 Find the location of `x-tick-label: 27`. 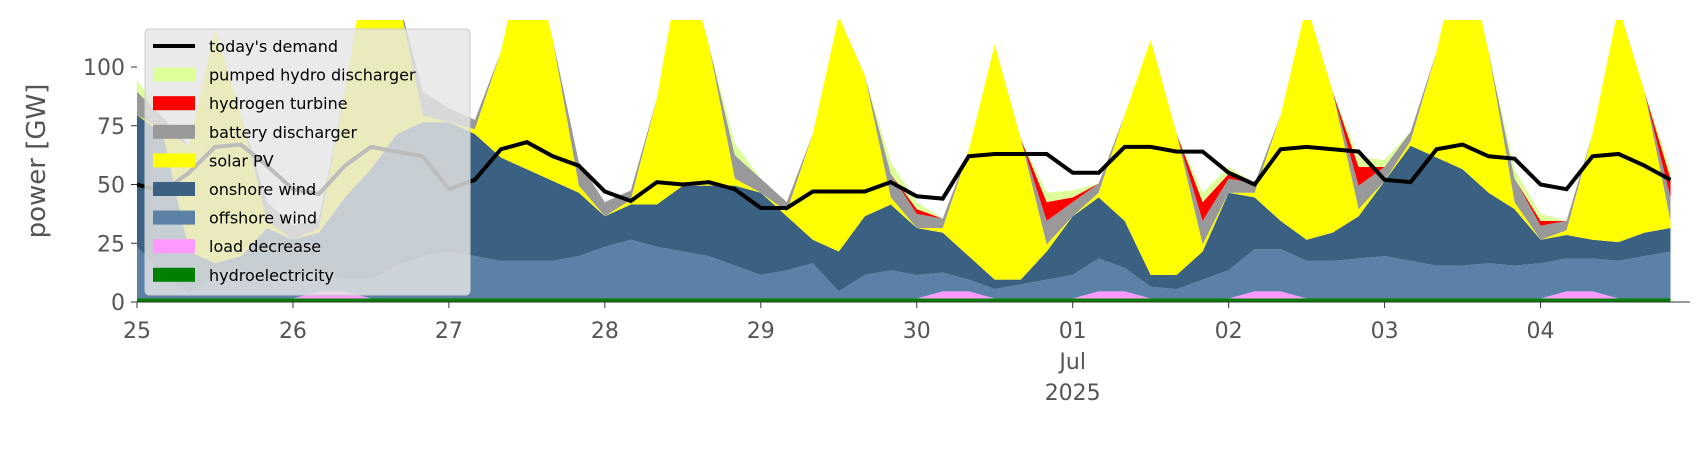

x-tick-label: 27 is located at coordinates (449, 331).